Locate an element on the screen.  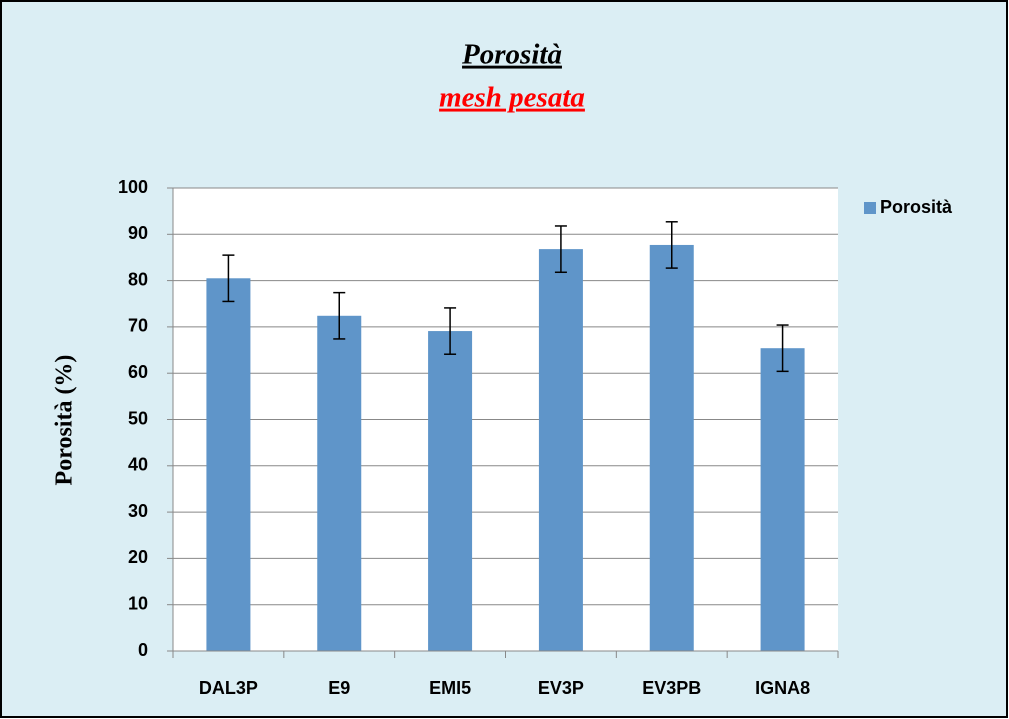
y-axis-label: Porosità (%) is located at coordinates (65, 420).